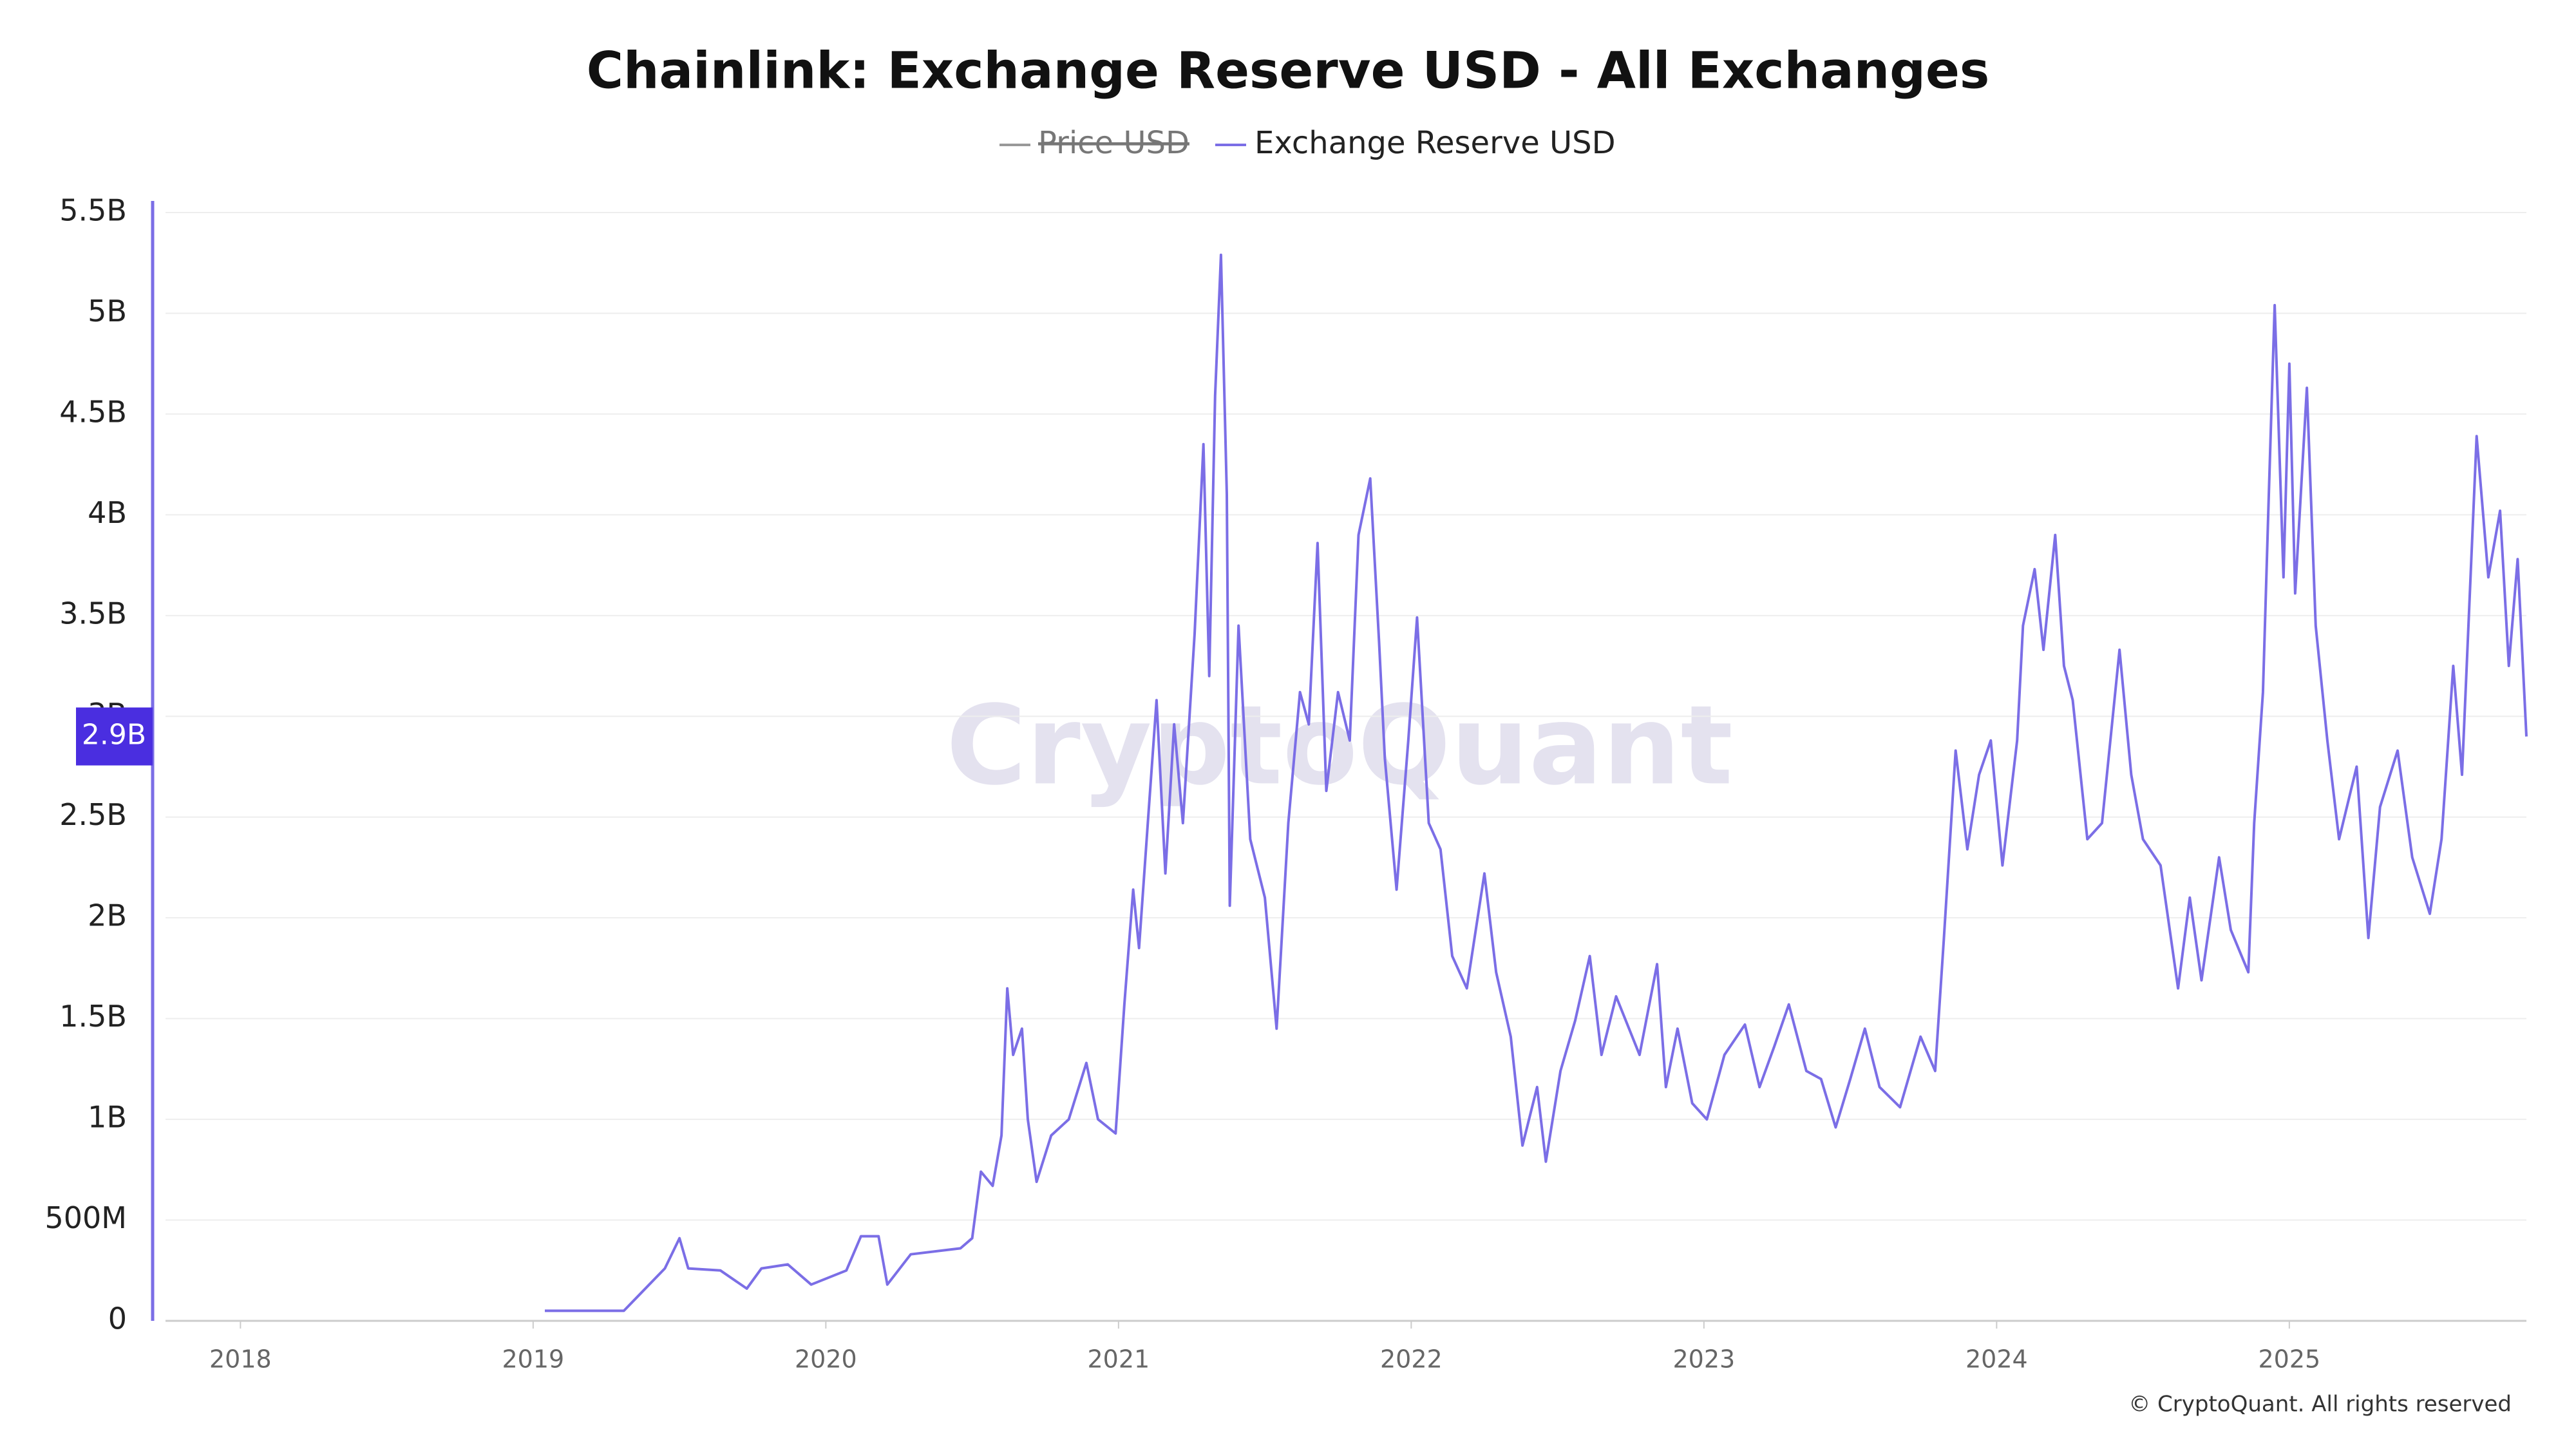  What do you see at coordinates (1704, 1359) in the screenshot?
I see `x-tick-label: 2023` at bounding box center [1704, 1359].